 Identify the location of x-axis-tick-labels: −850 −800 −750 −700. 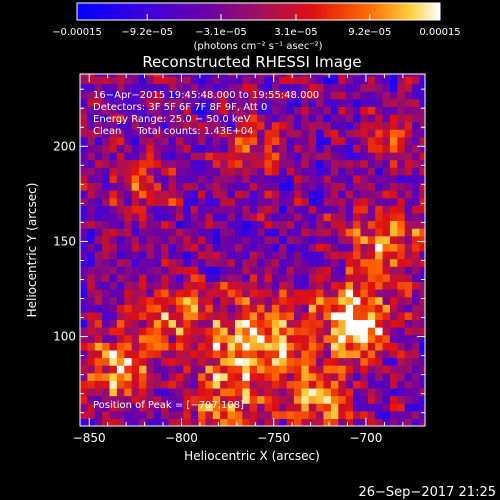
(228, 438).